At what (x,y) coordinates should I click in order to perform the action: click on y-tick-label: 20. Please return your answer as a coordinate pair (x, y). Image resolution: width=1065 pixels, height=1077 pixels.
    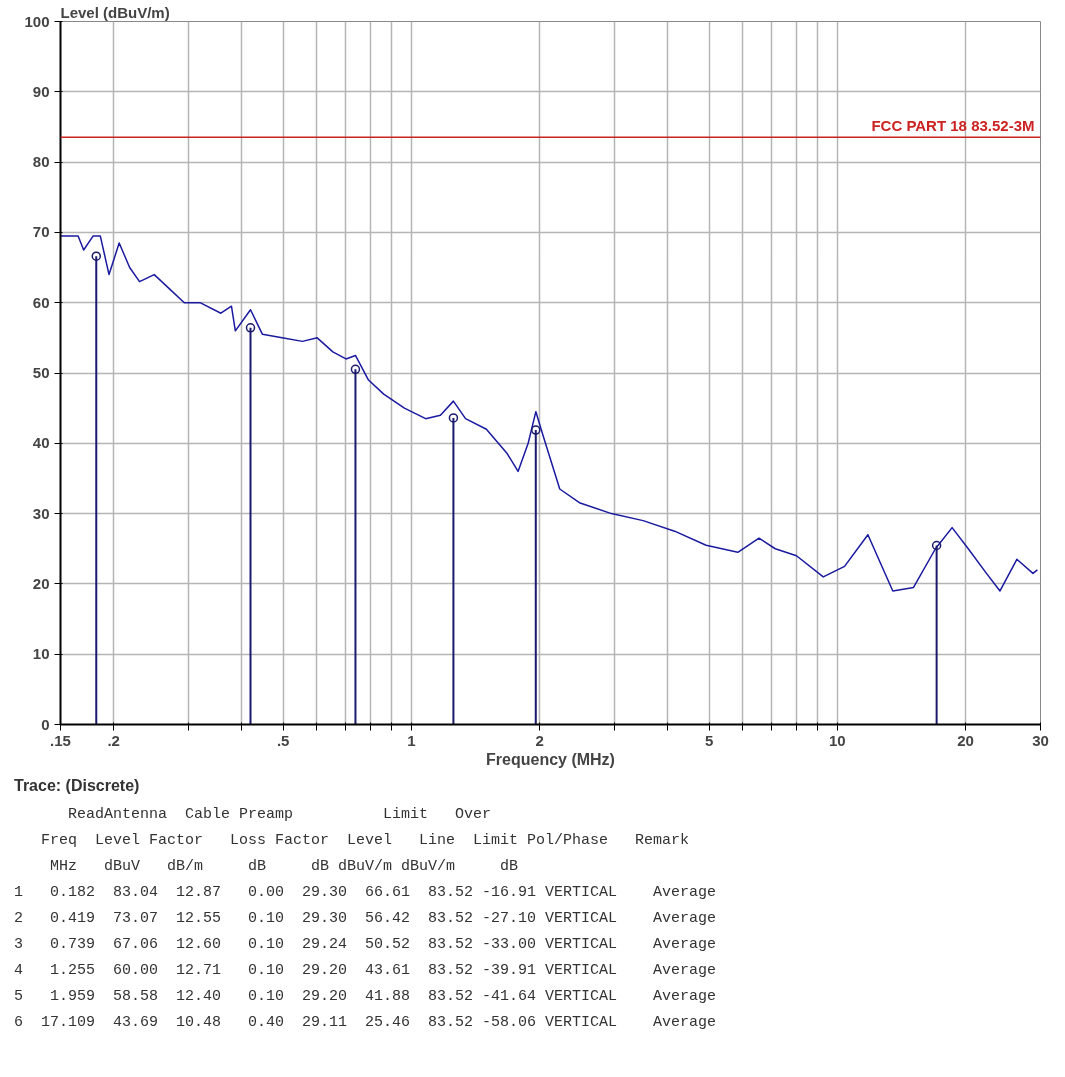
    Looking at the image, I should click on (41, 583).